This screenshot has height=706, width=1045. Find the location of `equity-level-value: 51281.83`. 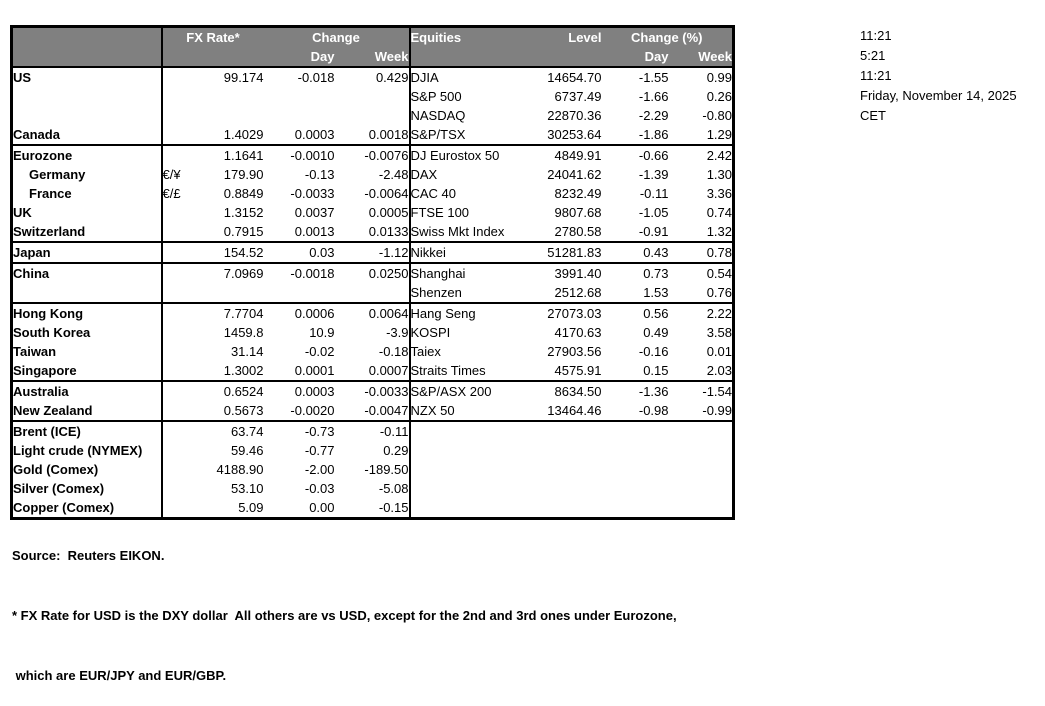

equity-level-value: 51281.83 is located at coordinates (562, 252).